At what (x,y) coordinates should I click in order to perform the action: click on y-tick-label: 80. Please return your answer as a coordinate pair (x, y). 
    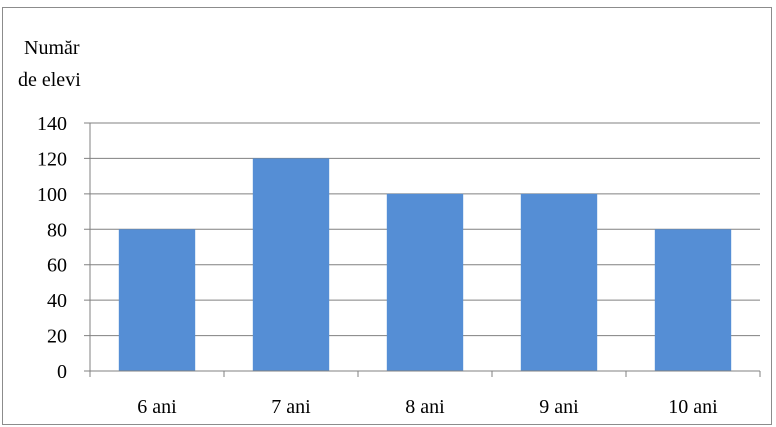
    Looking at the image, I should click on (57, 230).